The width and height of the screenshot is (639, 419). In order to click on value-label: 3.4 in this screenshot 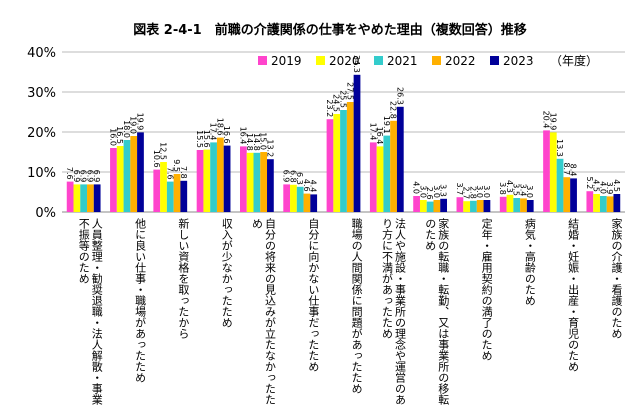, I will do `click(522, 190)`.